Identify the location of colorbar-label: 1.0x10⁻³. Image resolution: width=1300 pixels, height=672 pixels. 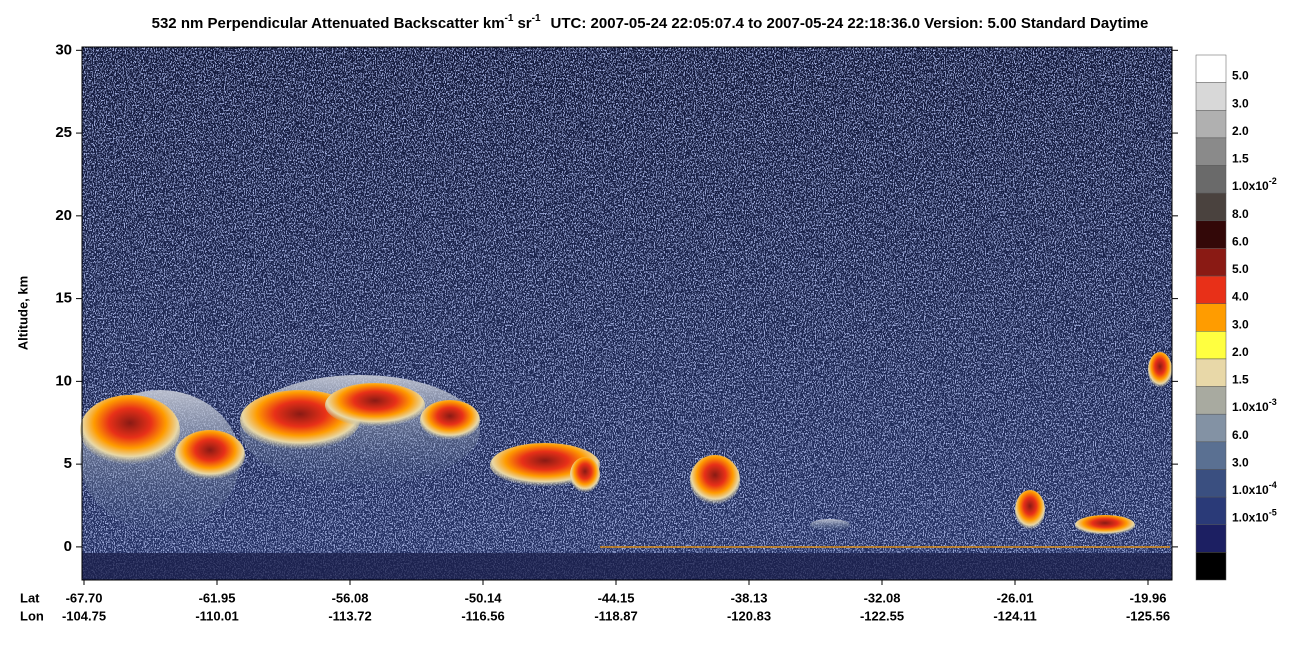
(1254, 406).